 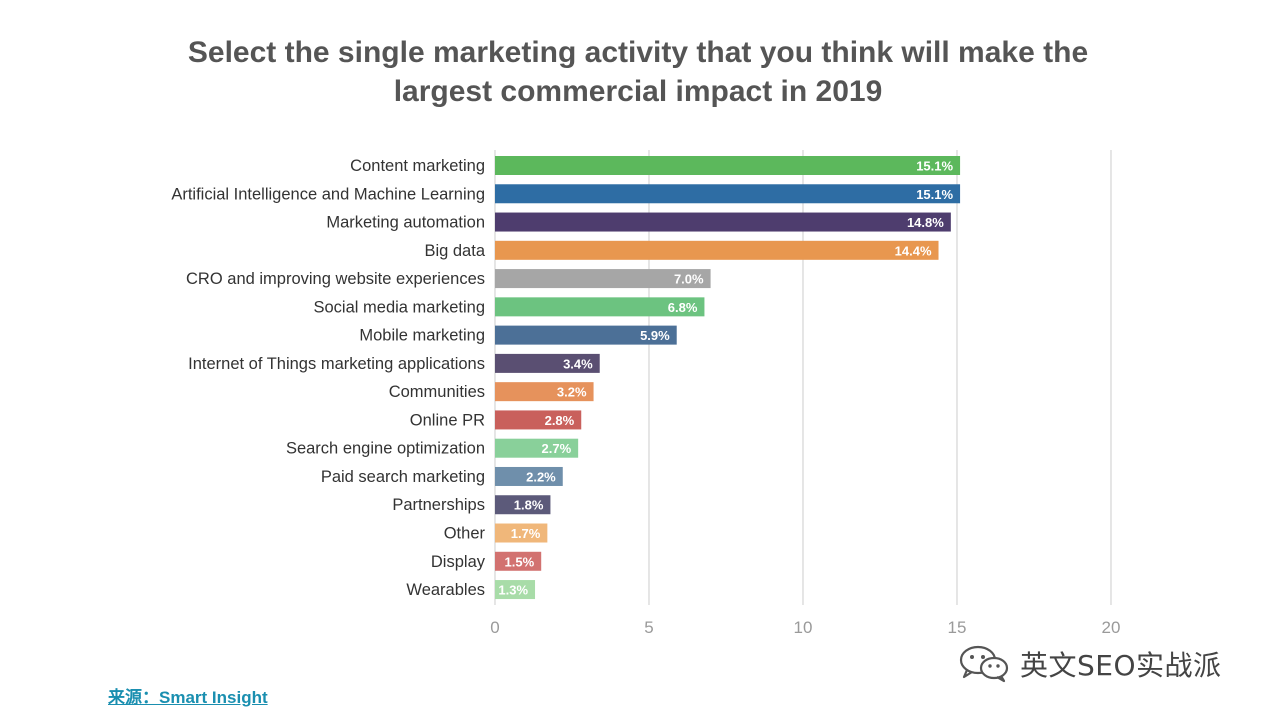 I want to click on value-label-5: 6.8%, so click(x=683, y=307).